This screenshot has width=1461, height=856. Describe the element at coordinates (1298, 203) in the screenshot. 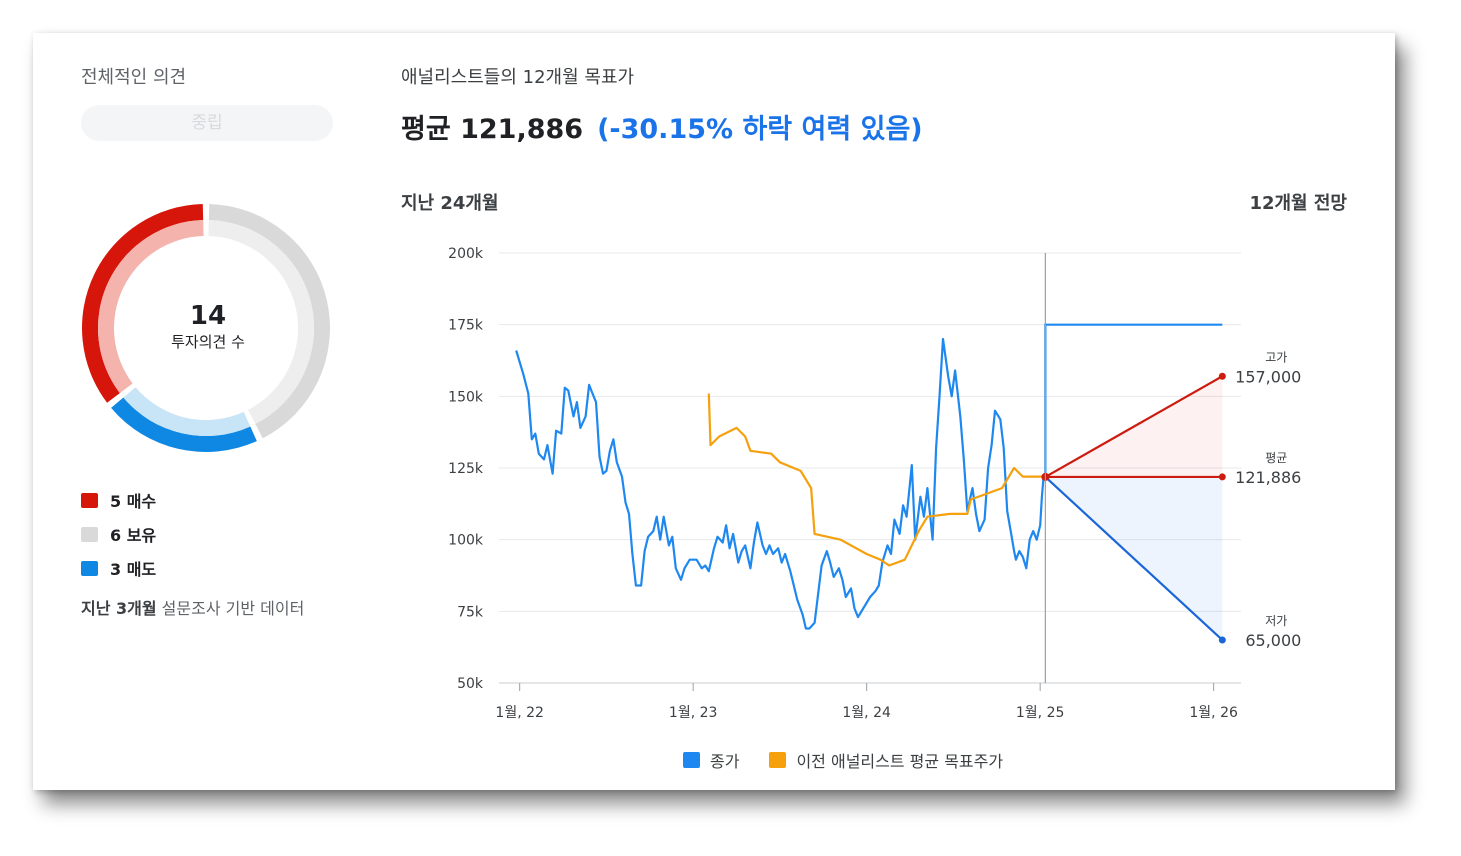

I see `forecast-period-label: 12개월 전망` at that location.